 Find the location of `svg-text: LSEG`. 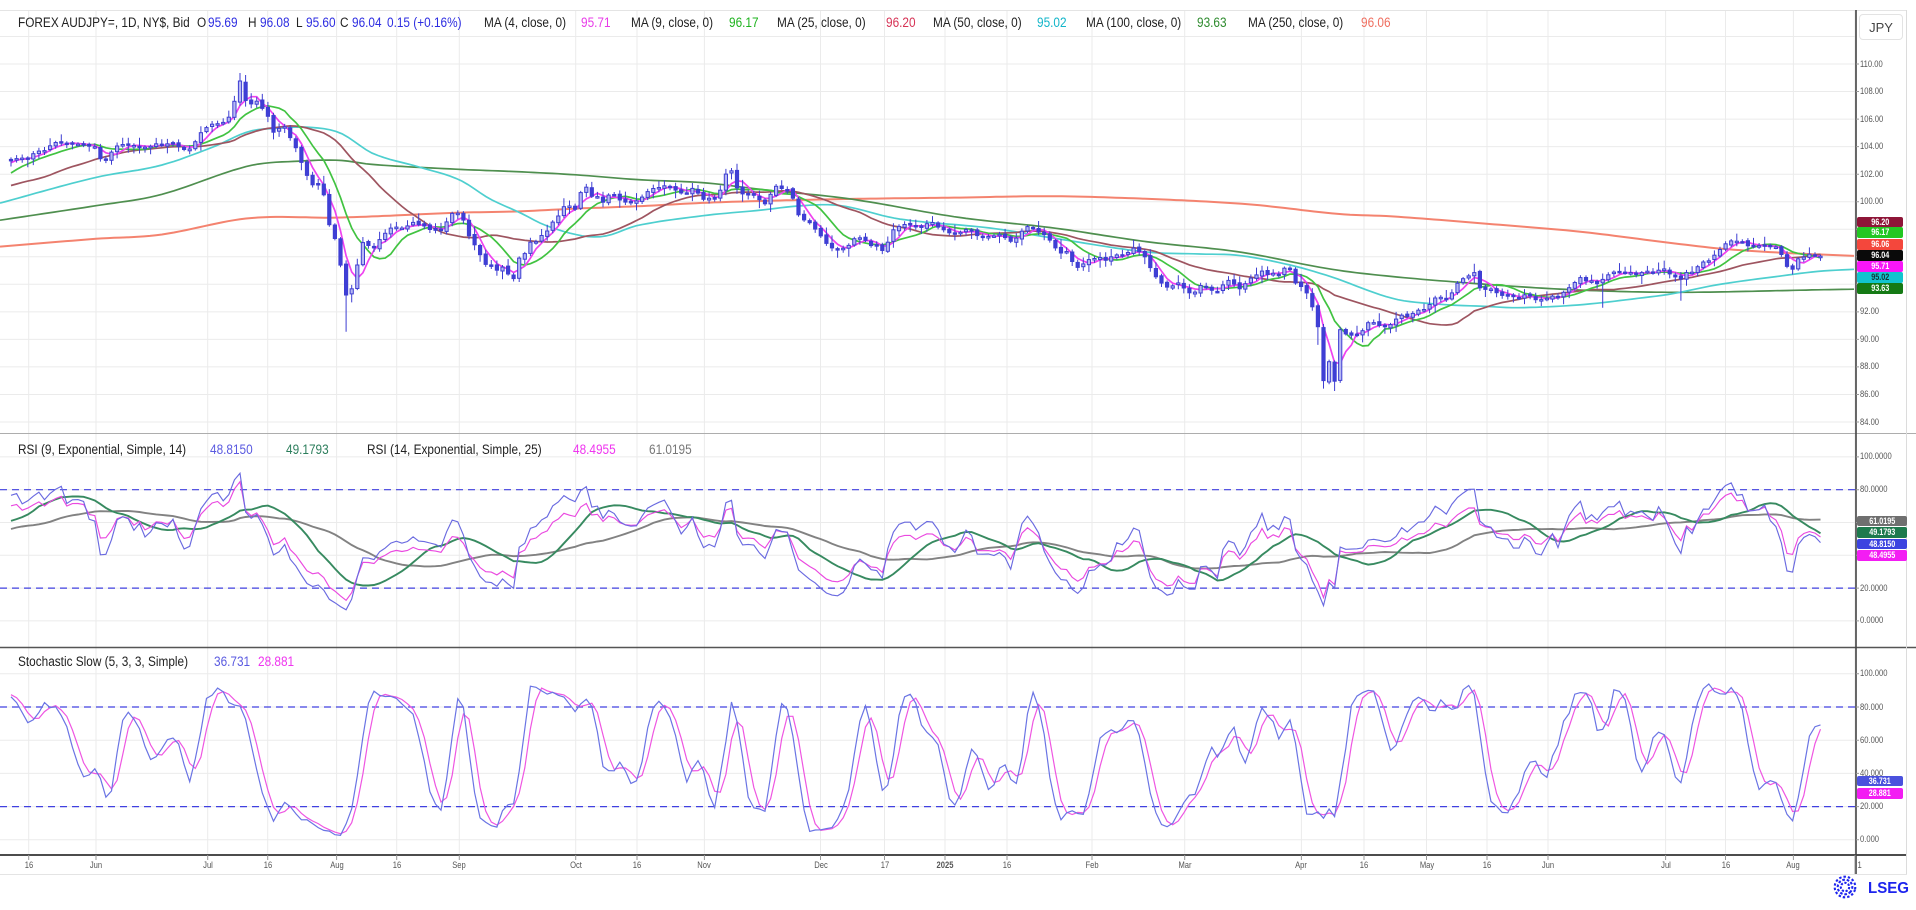

svg-text: LSEG is located at coordinates (1888, 888).